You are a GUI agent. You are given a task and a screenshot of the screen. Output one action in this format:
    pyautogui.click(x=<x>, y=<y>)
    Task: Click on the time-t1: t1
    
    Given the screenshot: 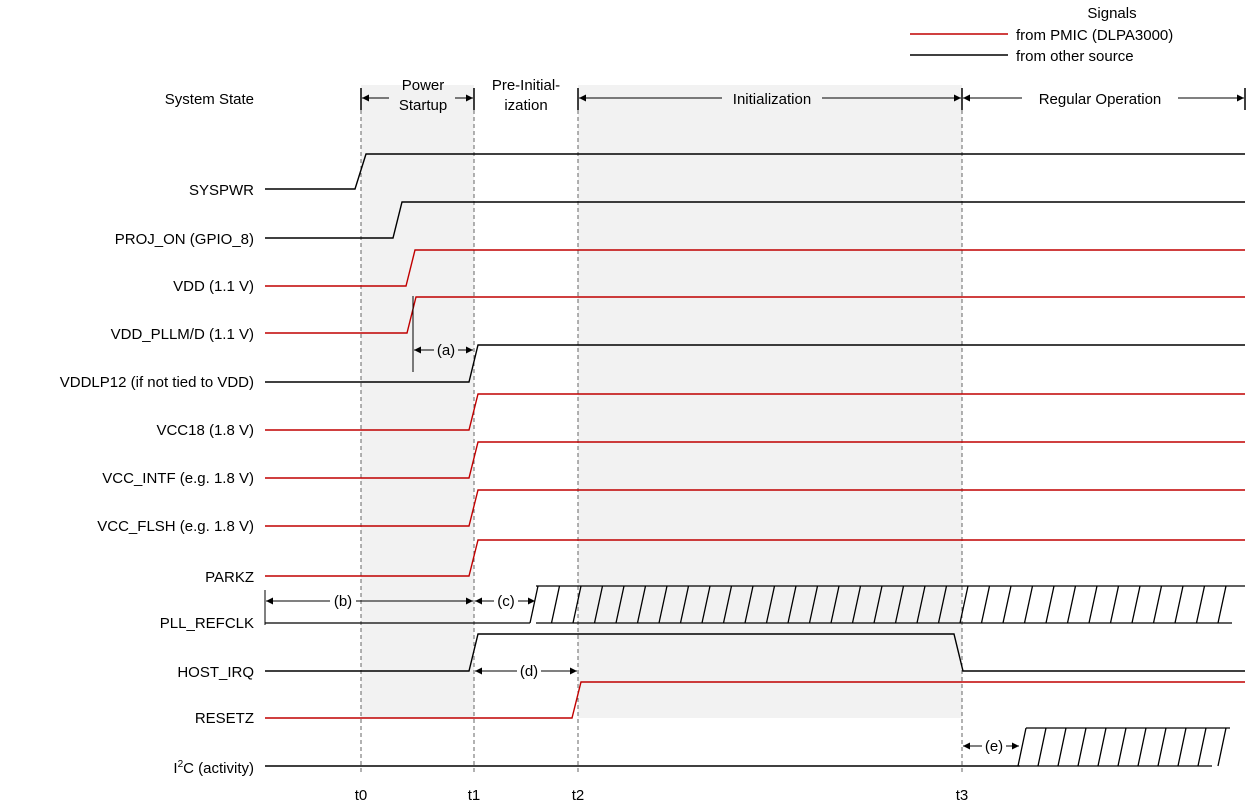 What is the action you would take?
    pyautogui.click(x=474, y=795)
    